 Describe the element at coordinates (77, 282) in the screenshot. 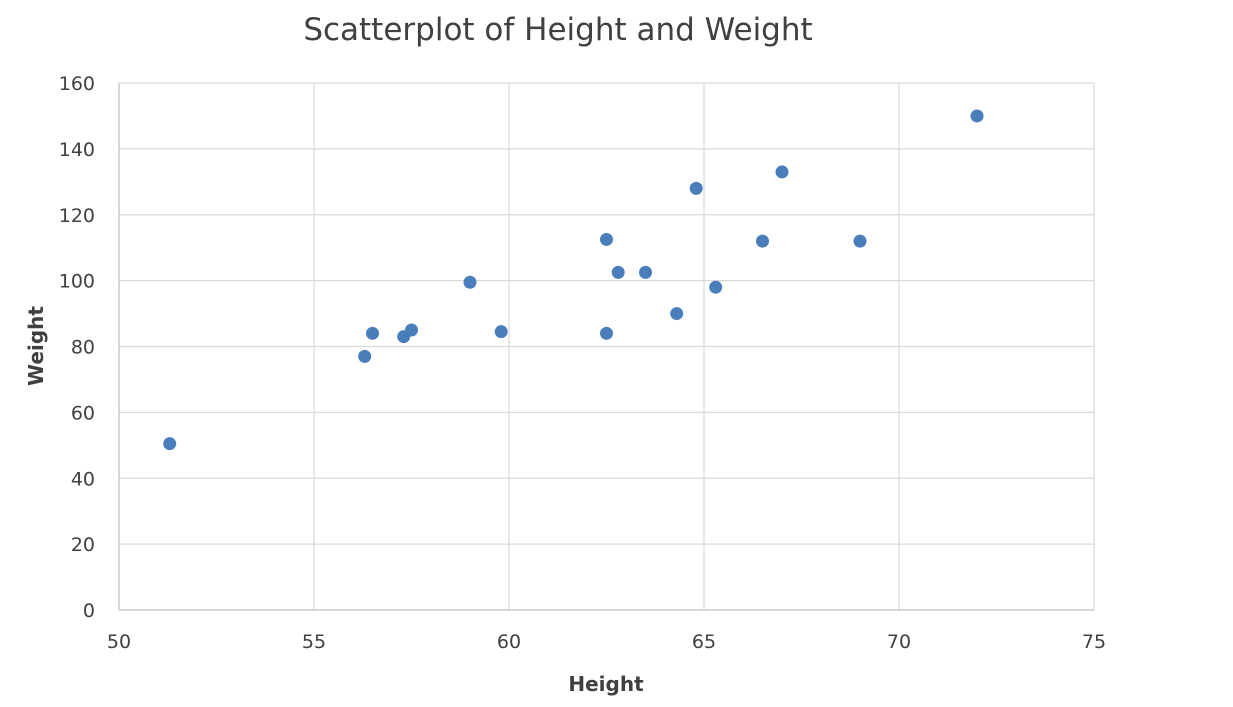

I see `y-tick-label: 100` at that location.